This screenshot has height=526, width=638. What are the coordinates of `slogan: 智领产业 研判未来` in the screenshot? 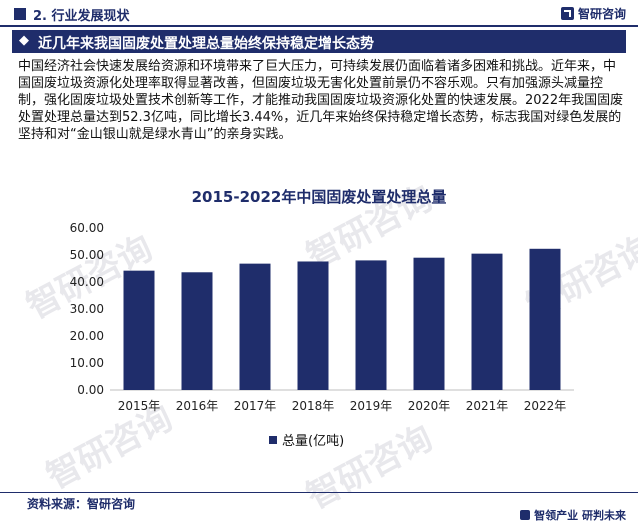 It's located at (573, 515).